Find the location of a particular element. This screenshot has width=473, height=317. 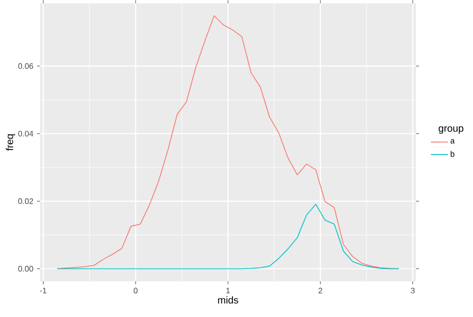

x-axis-title: mids is located at coordinates (228, 300).